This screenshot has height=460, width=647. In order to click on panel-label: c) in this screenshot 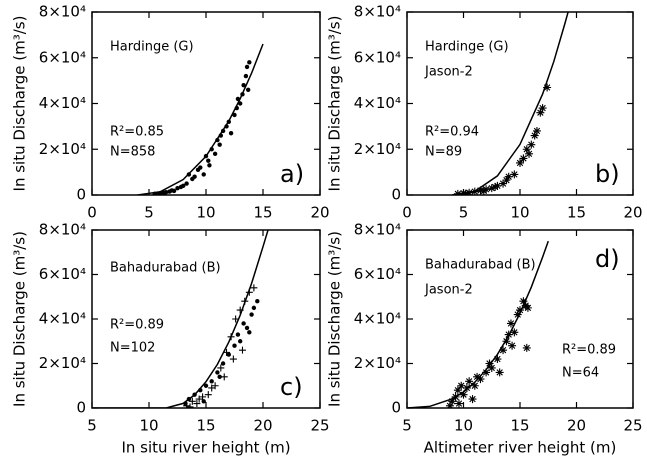, I will do `click(291, 387)`.